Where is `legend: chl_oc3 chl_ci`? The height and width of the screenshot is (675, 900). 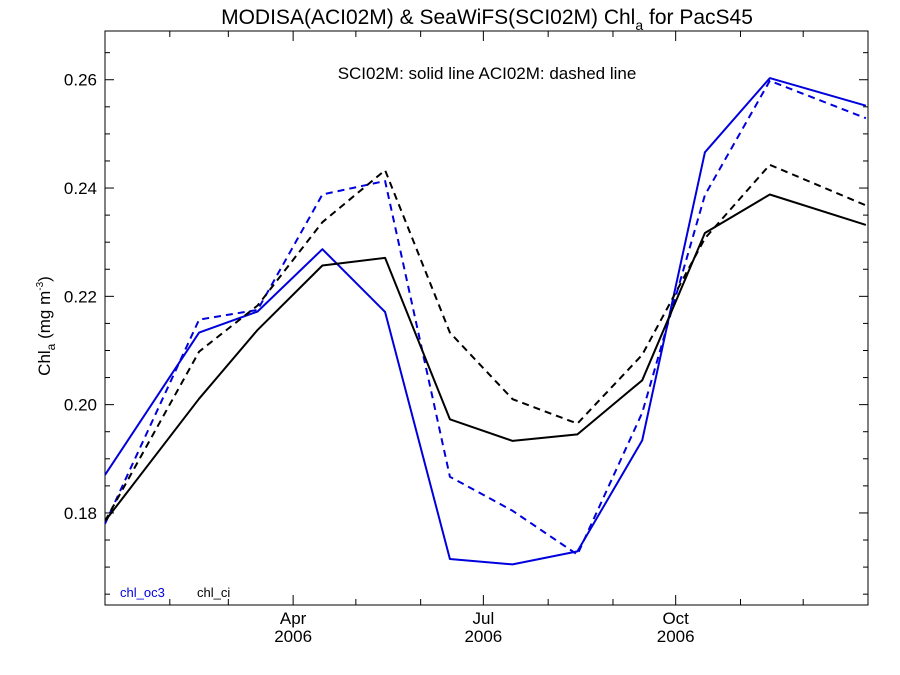
legend: chl_oc3 chl_ci is located at coordinates (175, 592).